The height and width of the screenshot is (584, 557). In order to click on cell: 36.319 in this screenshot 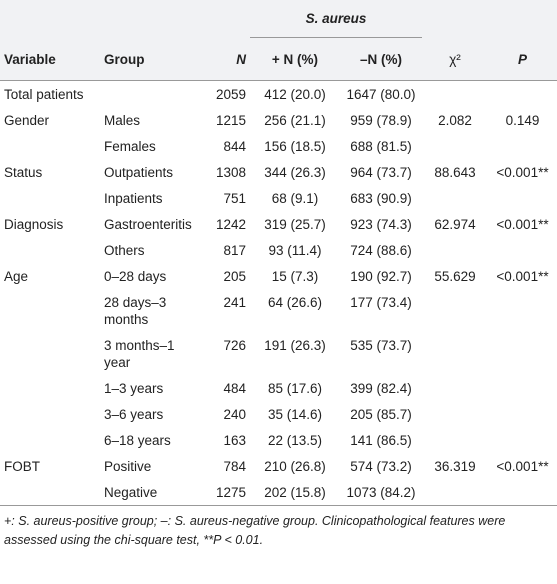, I will do `click(455, 466)`.